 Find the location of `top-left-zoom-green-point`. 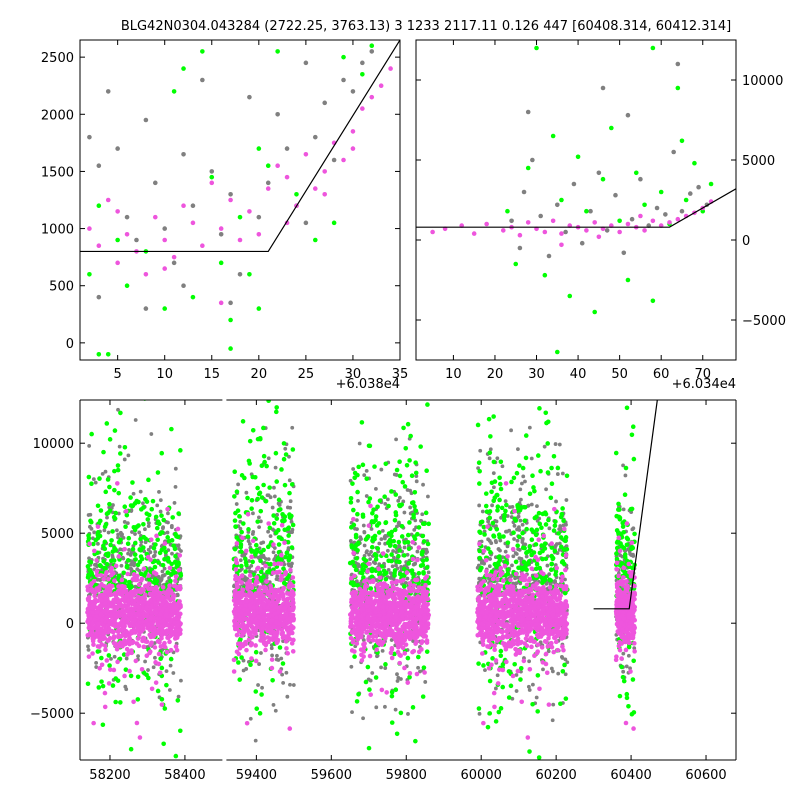

top-left-zoom-green-point is located at coordinates (221, 263).